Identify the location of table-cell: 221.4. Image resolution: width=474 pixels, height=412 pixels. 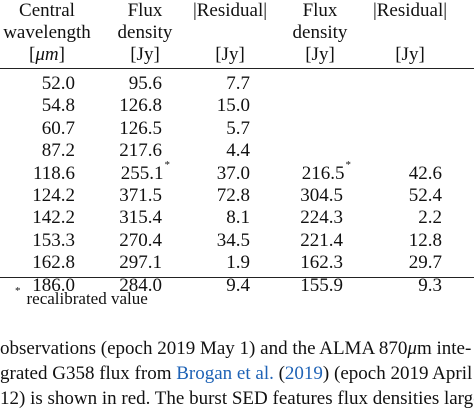
(321, 240).